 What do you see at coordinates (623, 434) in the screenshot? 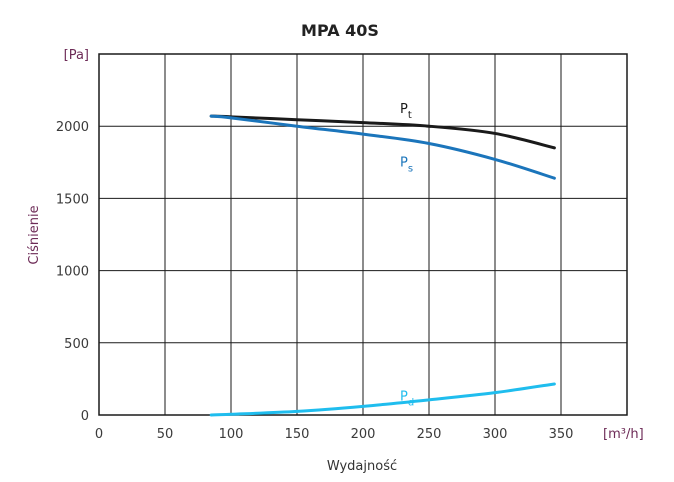
I see `x-unit-label: [m³/h]` at bounding box center [623, 434].